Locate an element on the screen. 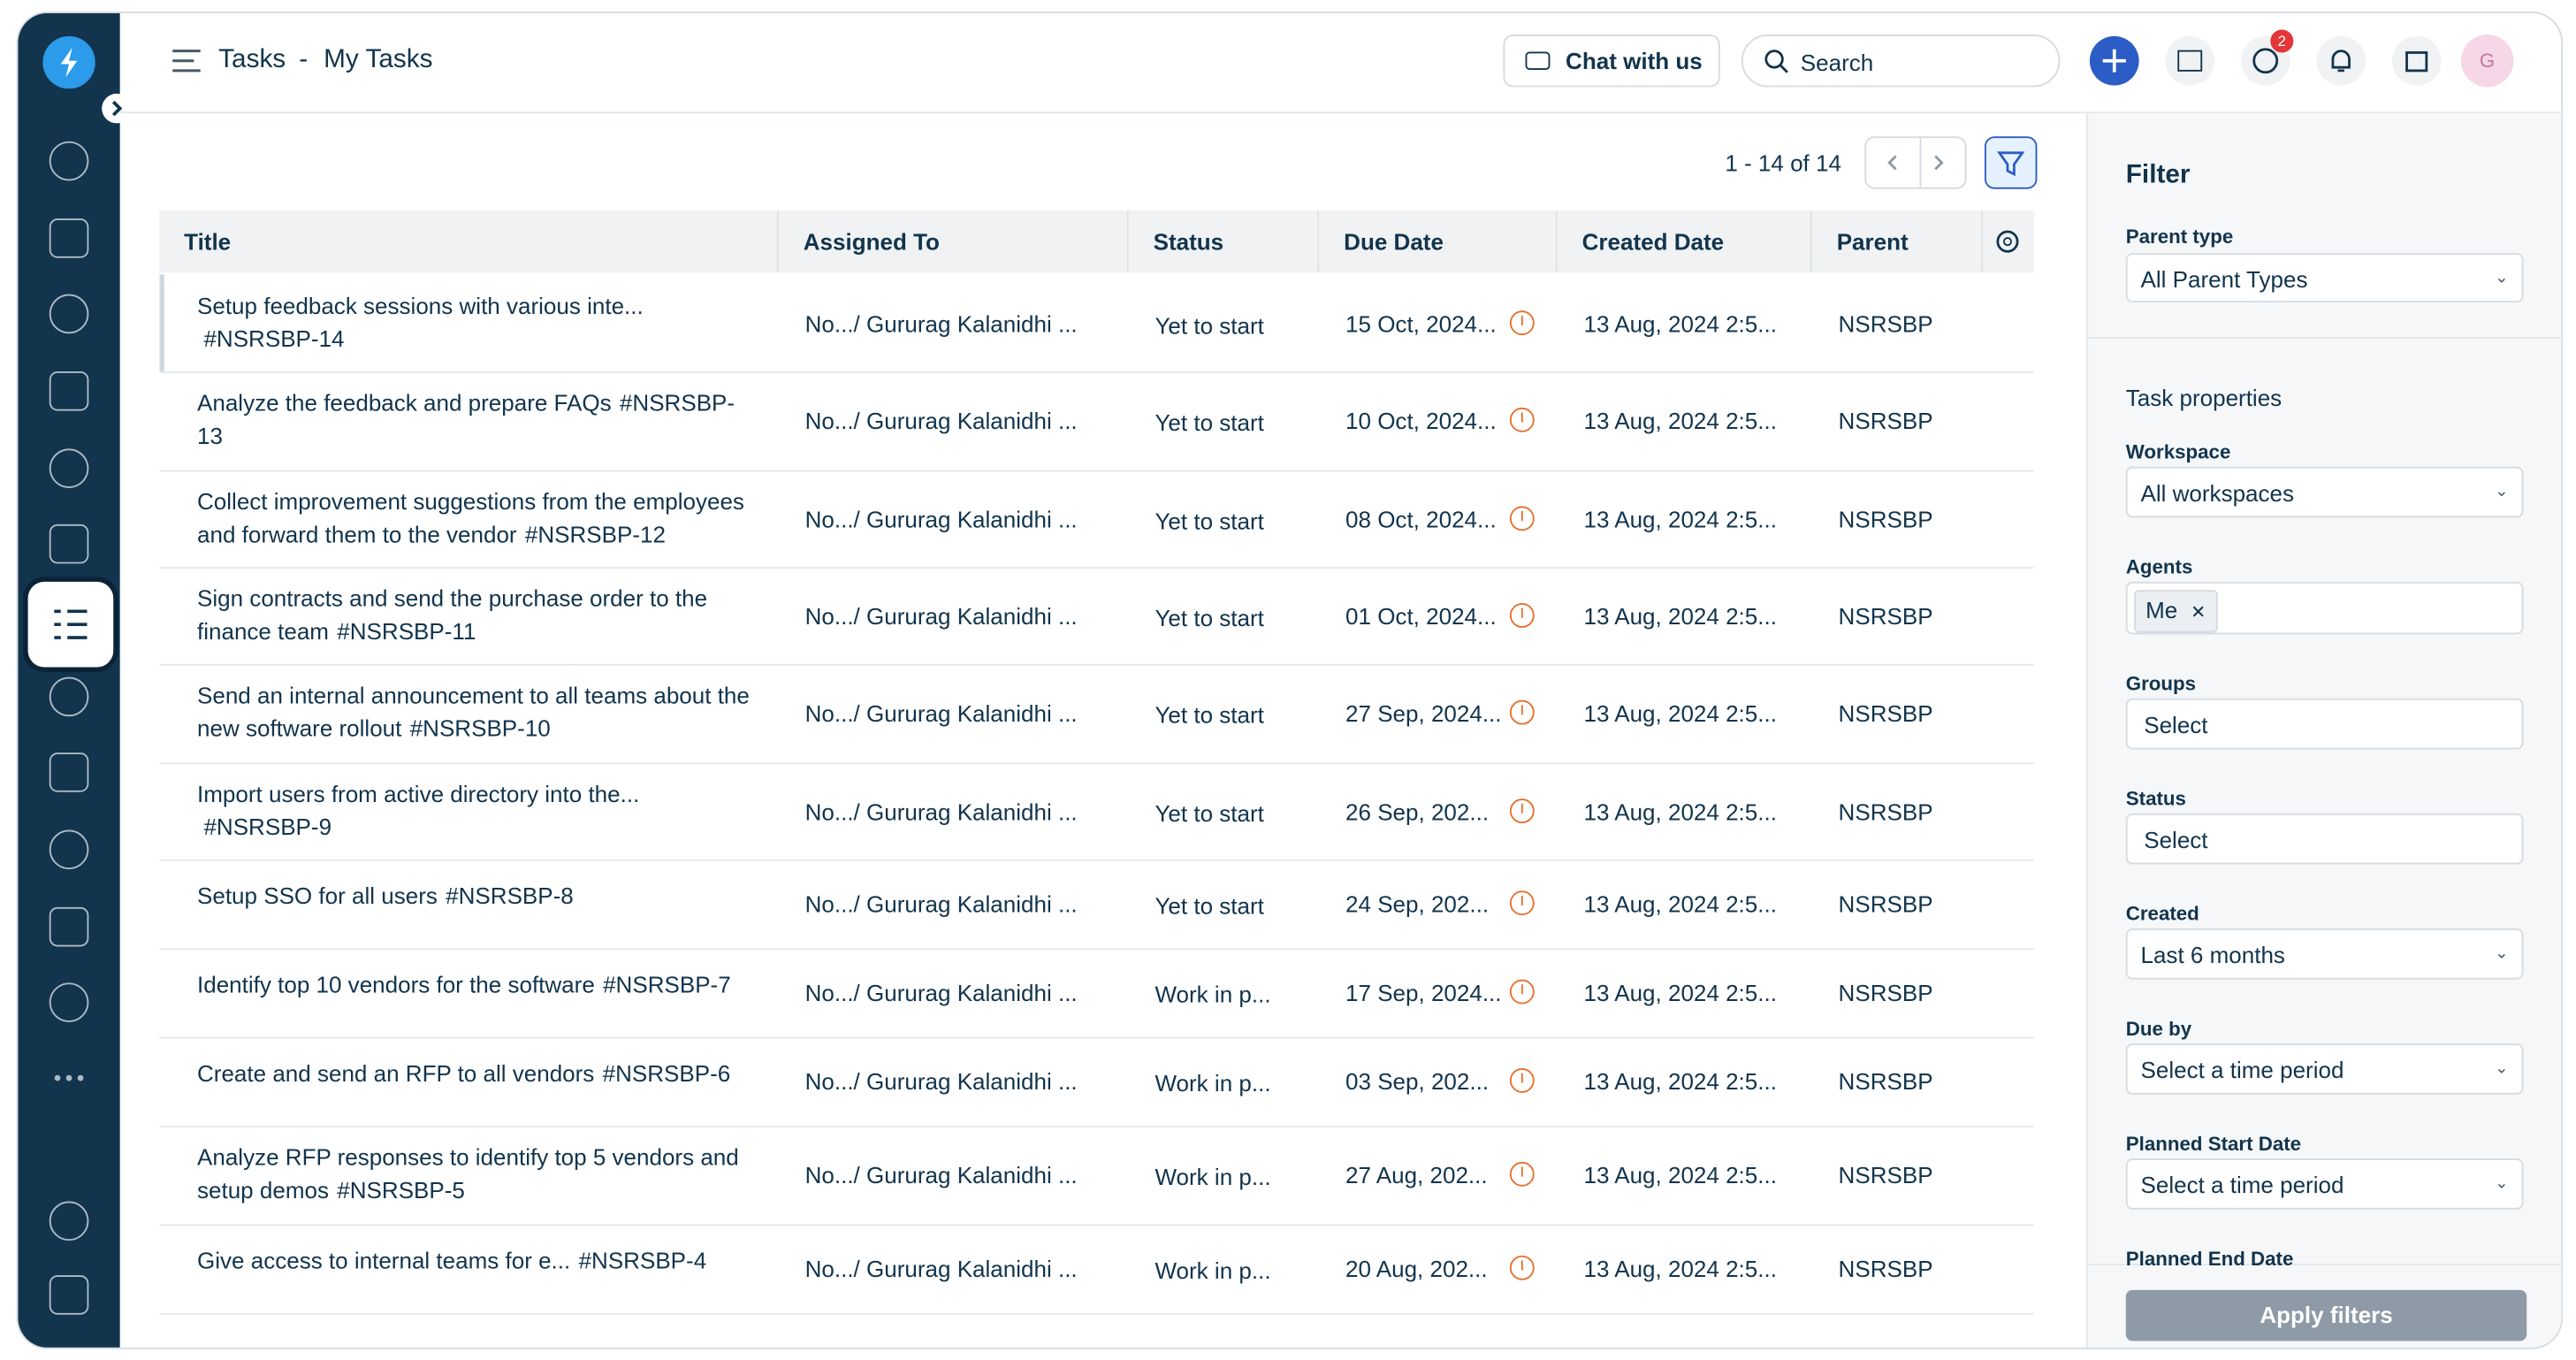 The width and height of the screenshot is (2576, 1360). parent-type-select: All Parent Types ⌄ is located at coordinates (2324, 277).